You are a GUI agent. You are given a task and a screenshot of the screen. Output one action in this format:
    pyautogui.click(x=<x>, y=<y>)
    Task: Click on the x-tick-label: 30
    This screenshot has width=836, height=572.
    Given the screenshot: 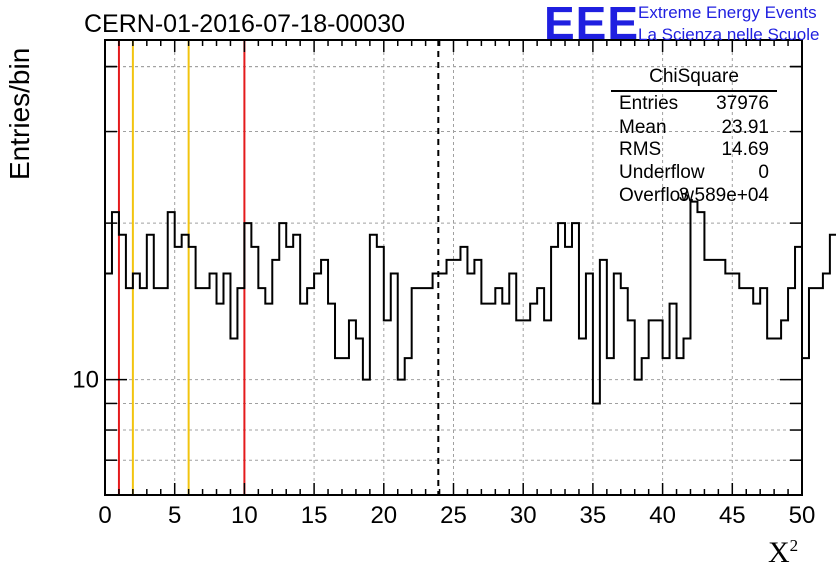 What is the action you would take?
    pyautogui.click(x=523, y=515)
    